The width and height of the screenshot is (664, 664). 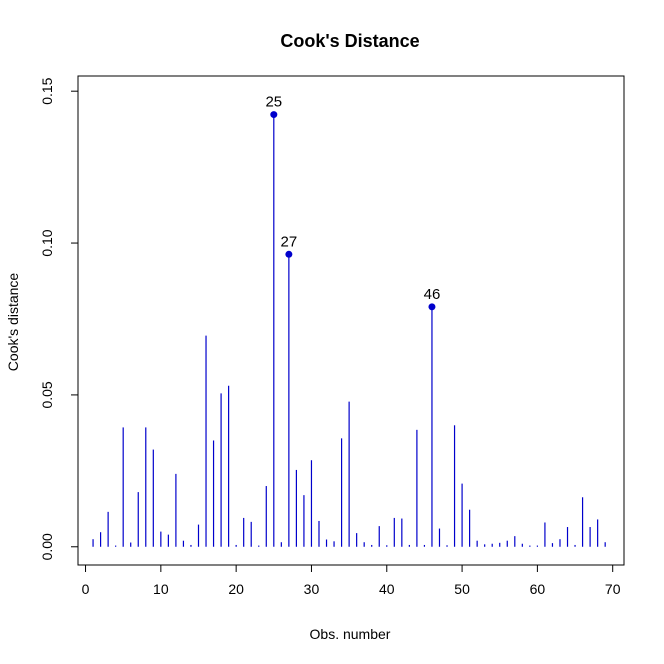 I want to click on y-axis: 0.00 0.05 0.10 0.15, so click(x=59, y=318).